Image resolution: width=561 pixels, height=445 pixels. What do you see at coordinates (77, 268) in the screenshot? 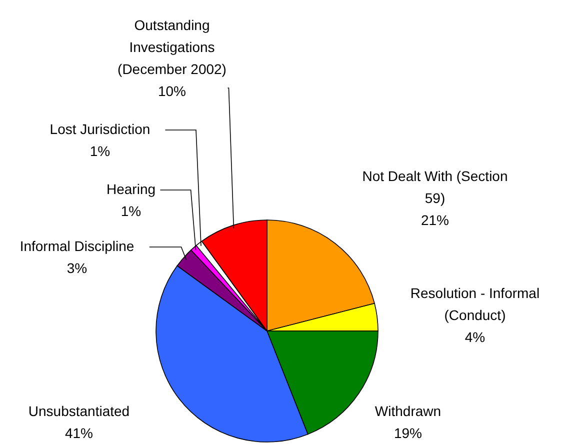
I see `data-label: 3%` at bounding box center [77, 268].